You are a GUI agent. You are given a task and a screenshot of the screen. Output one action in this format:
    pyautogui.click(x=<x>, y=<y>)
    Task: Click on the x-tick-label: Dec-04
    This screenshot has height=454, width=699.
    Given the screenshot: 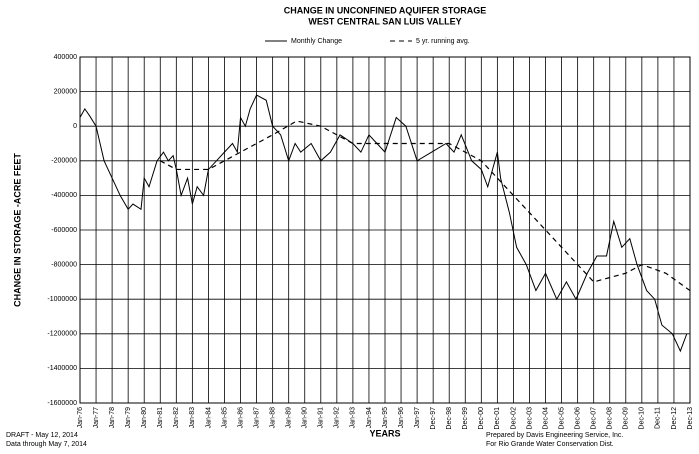 What is the action you would take?
    pyautogui.click(x=545, y=418)
    